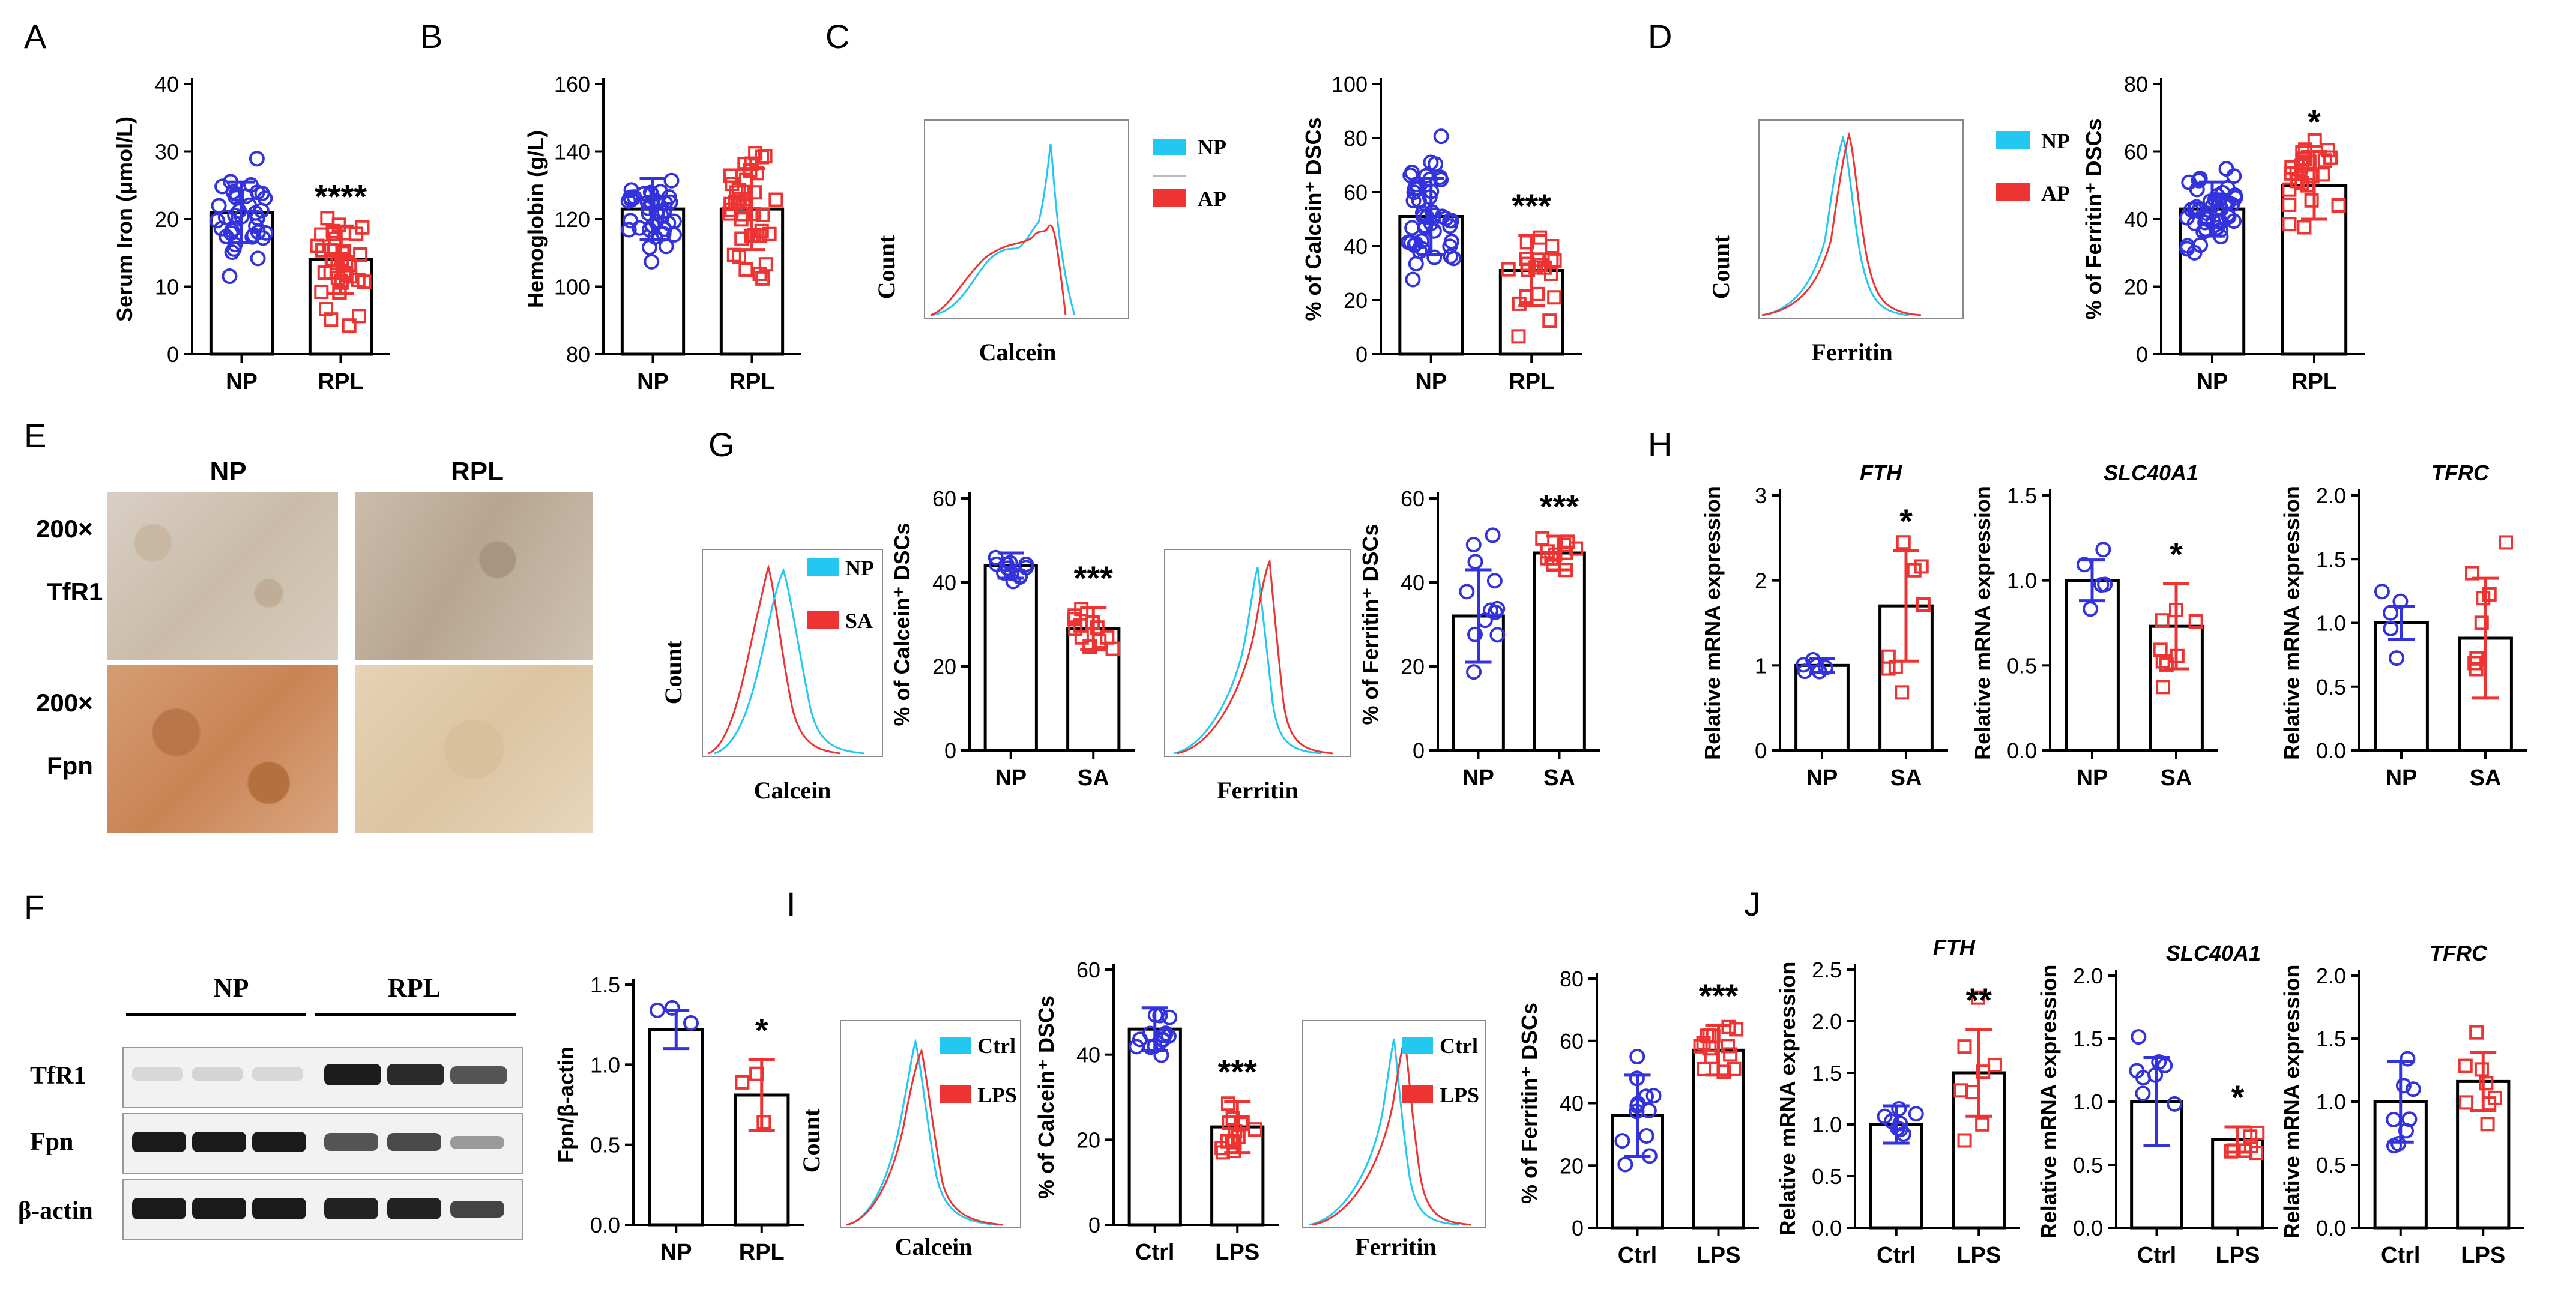 The width and height of the screenshot is (2576, 1295). I want to click on legend-d-ap-swatch, so click(2013, 192).